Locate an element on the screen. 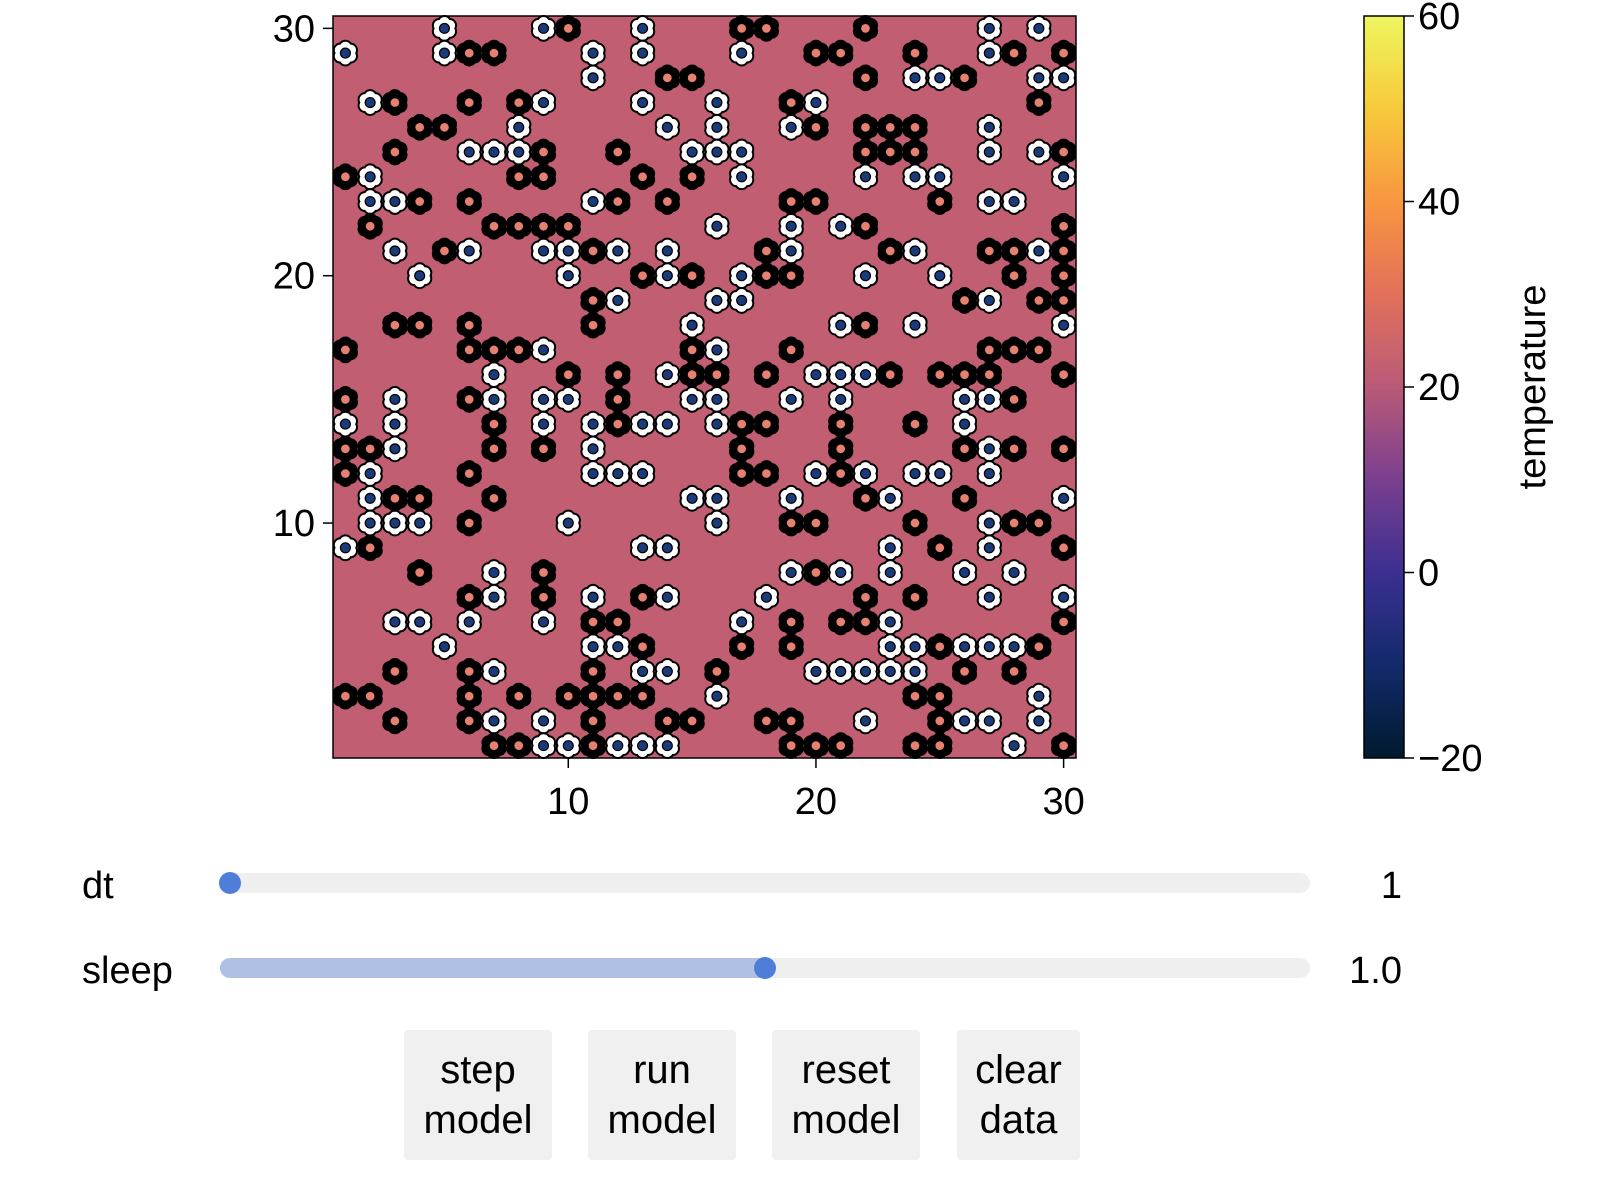  reset-model-button: reset model is located at coordinates (846, 1095).